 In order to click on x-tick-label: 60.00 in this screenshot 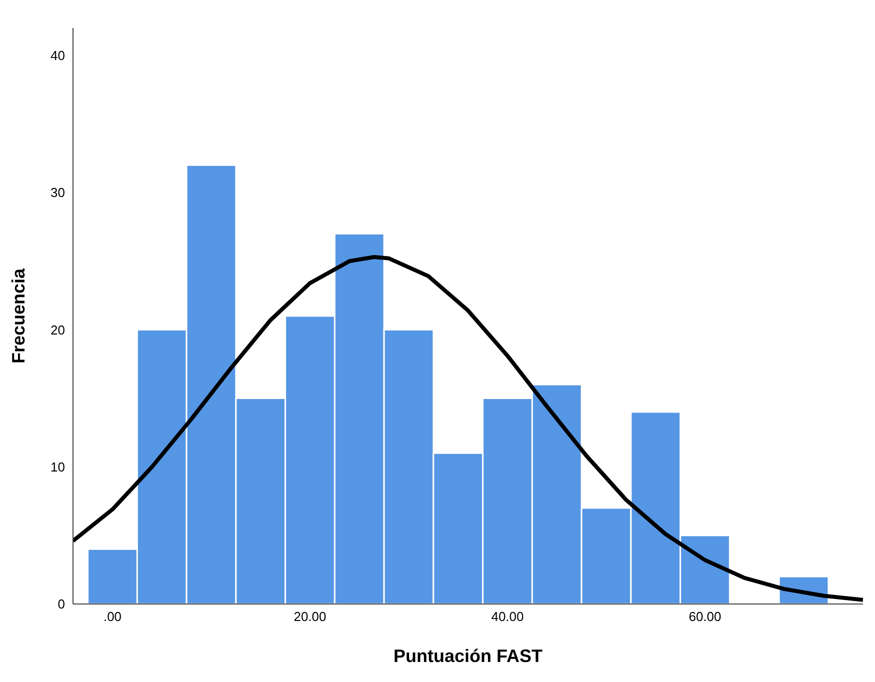, I will do `click(705, 616)`.